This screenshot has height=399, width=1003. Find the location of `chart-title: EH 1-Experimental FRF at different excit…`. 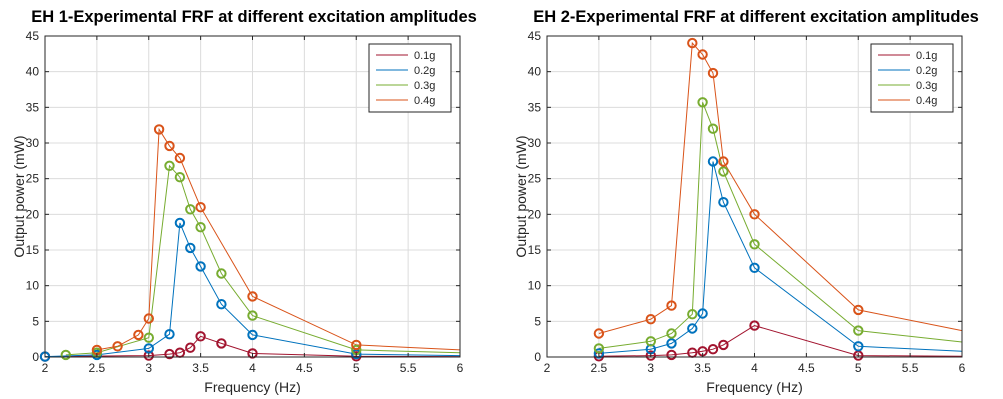

chart-title: EH 1-Experimental FRF at different excit… is located at coordinates (254, 17).